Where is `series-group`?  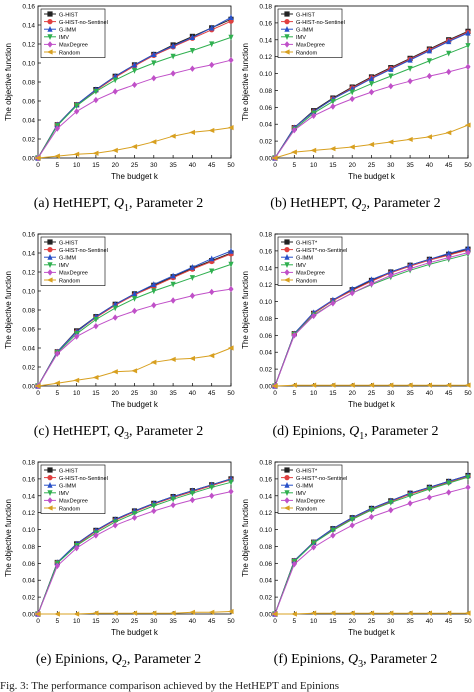 series-group is located at coordinates (134, 337).